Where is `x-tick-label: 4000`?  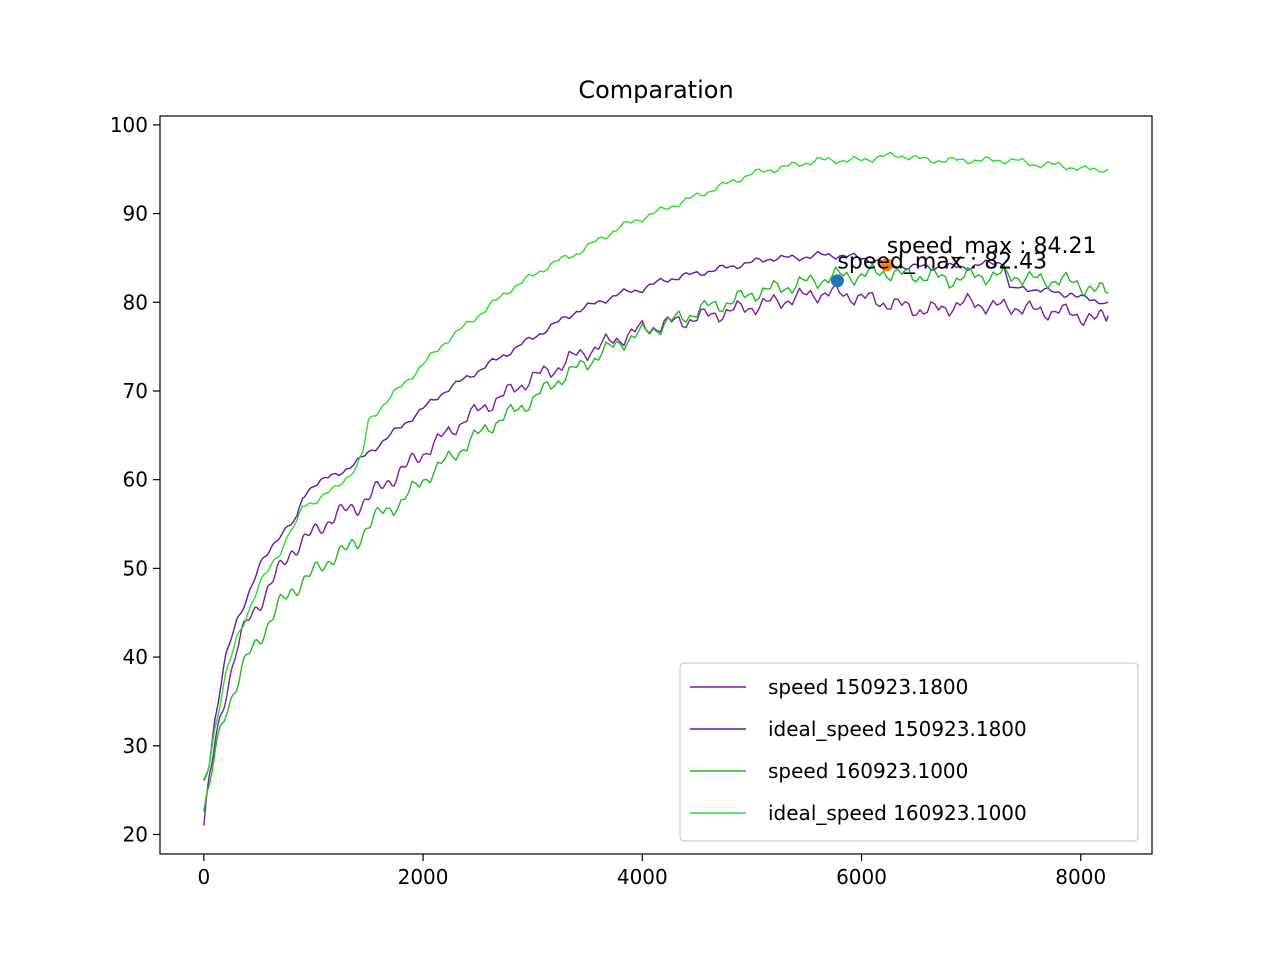 x-tick-label: 4000 is located at coordinates (642, 877).